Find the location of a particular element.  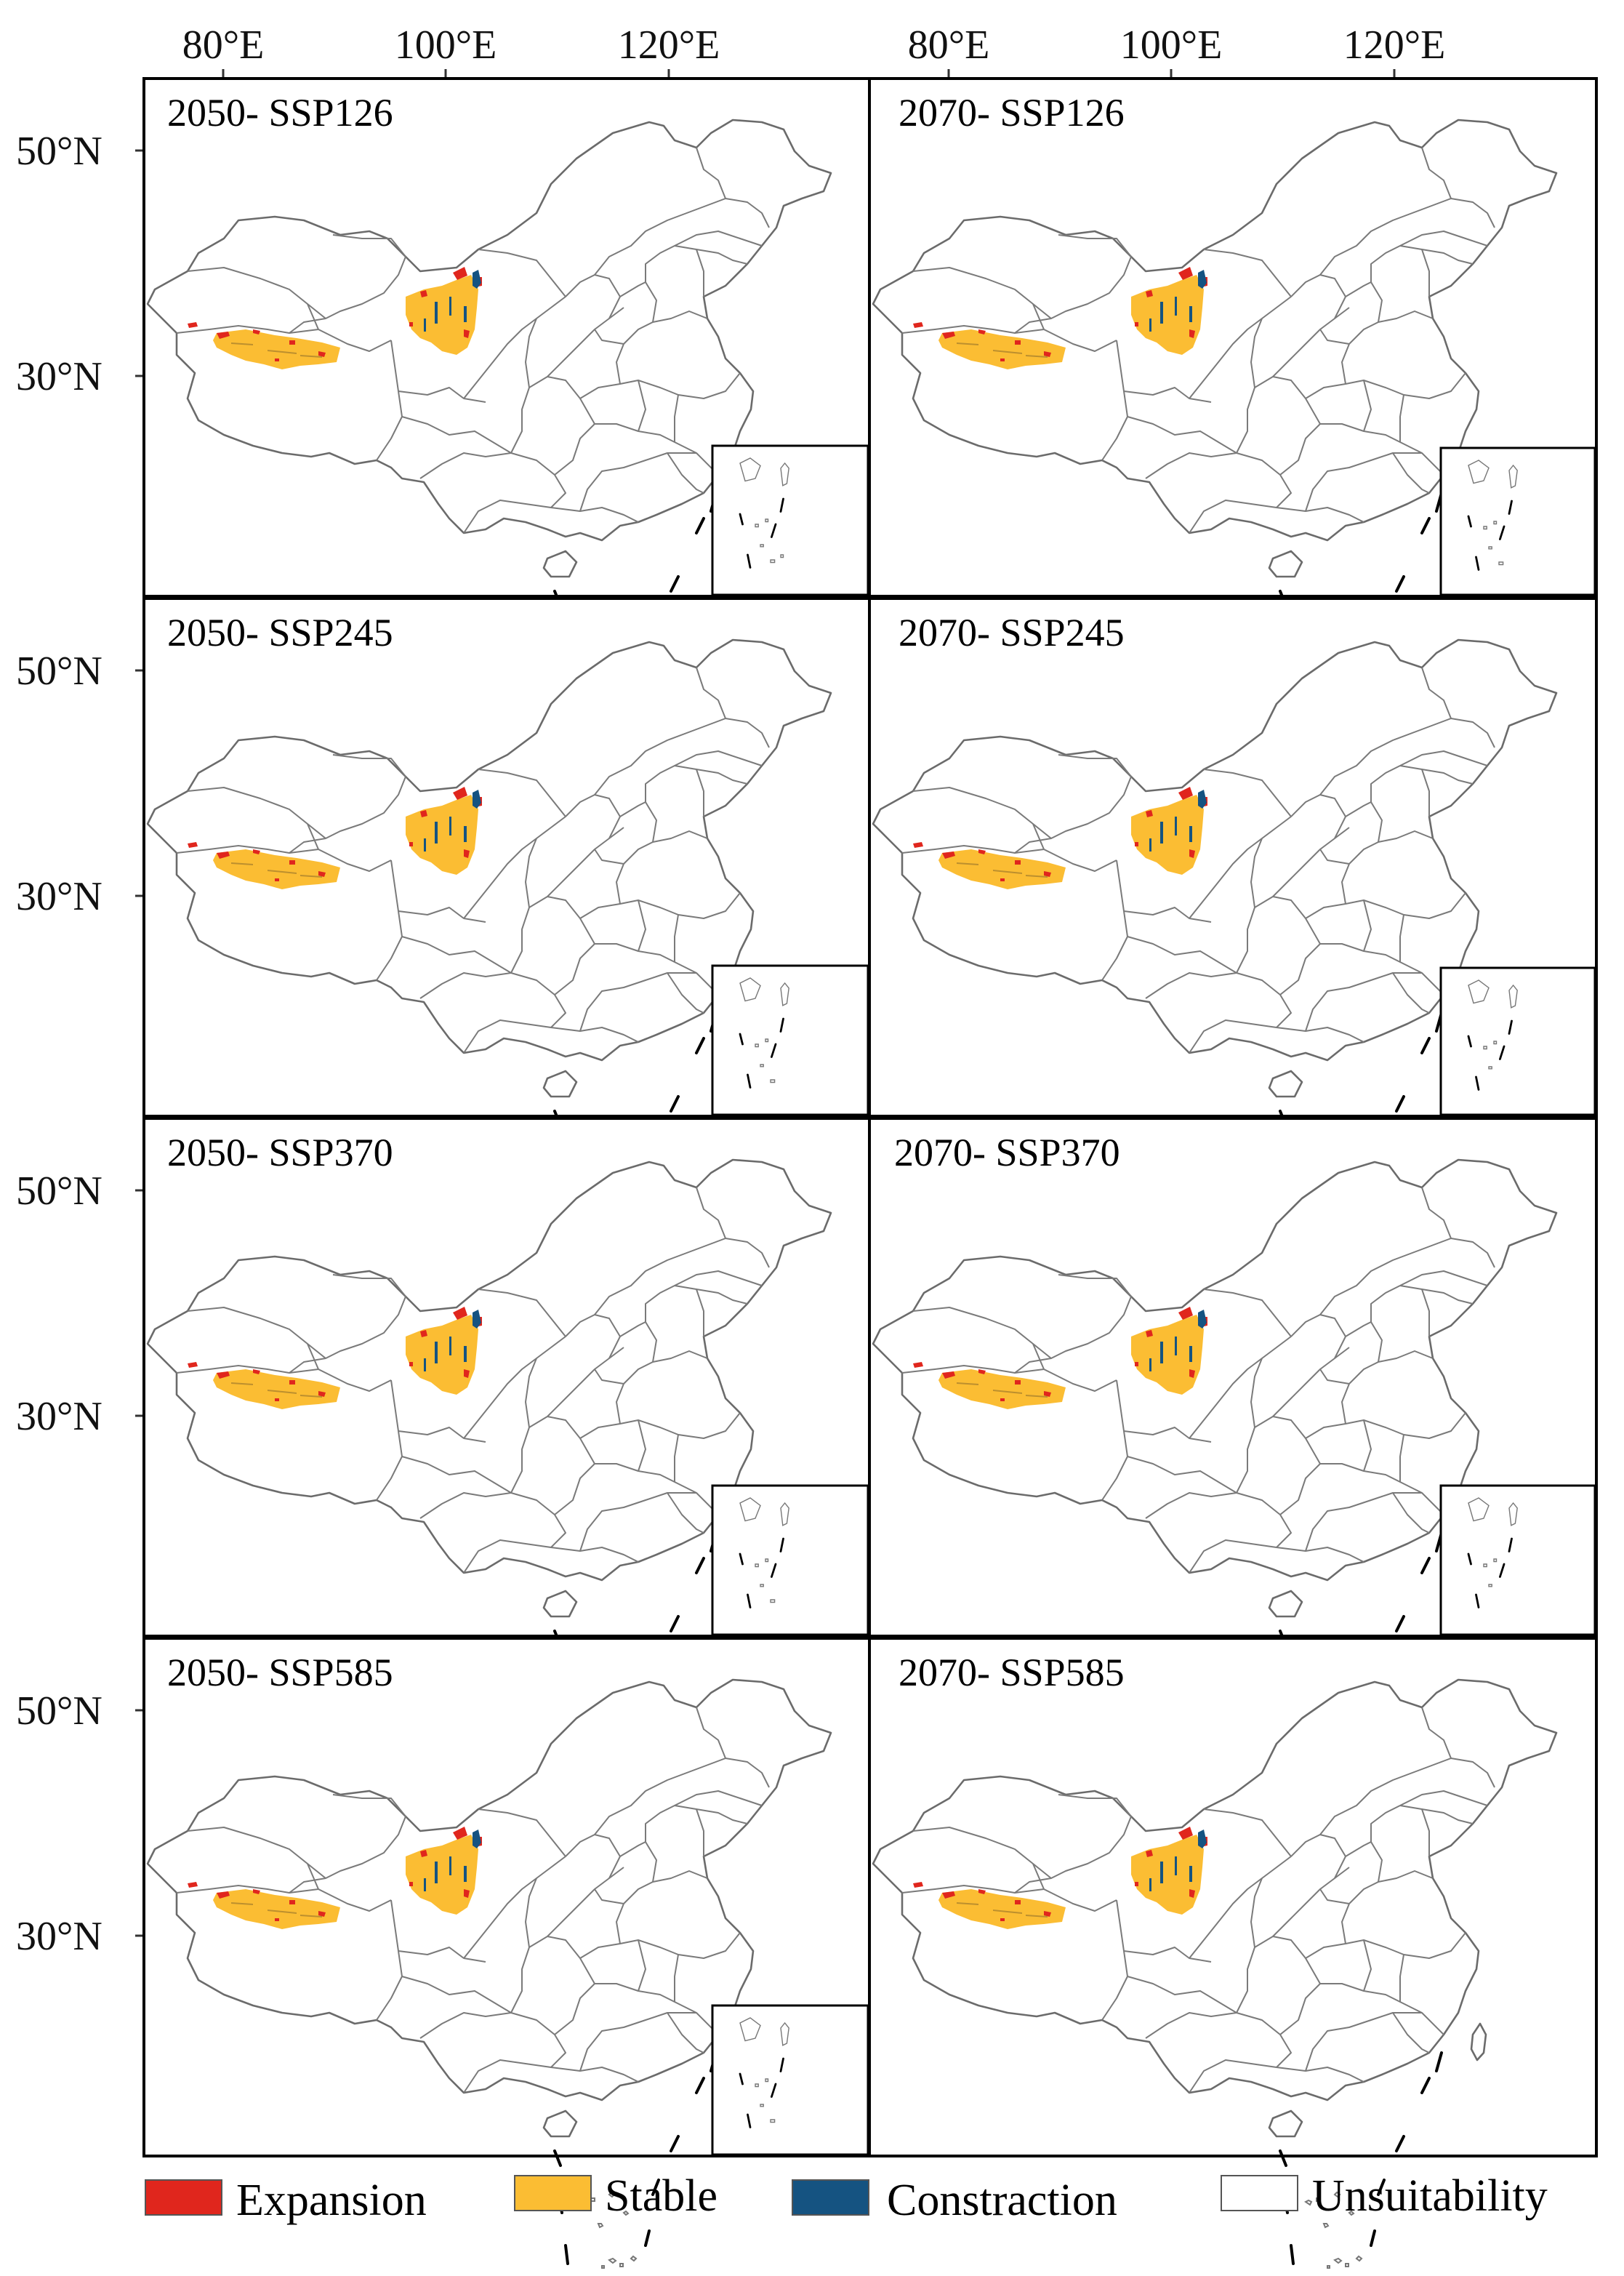

panel-2050-ssp245: 2050- SSP245 is located at coordinates (506, 913).